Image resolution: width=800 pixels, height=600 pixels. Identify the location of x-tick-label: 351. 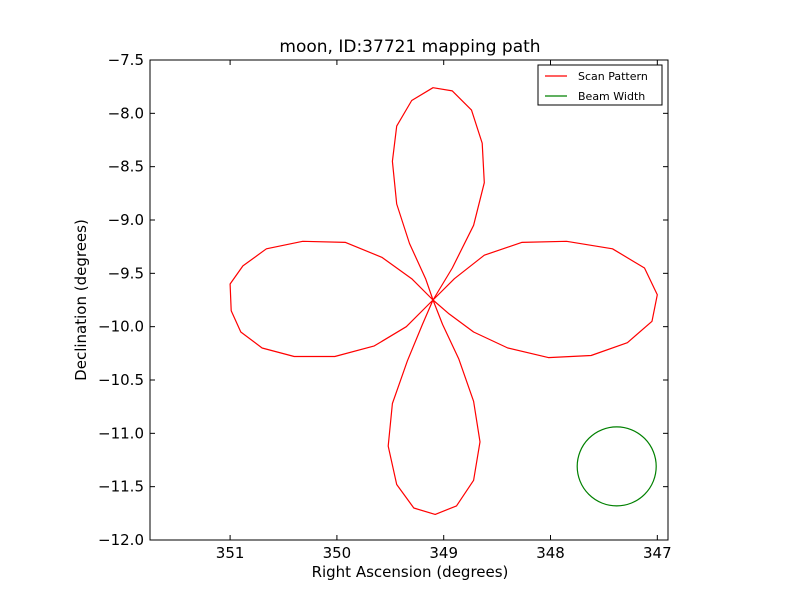
(230, 553).